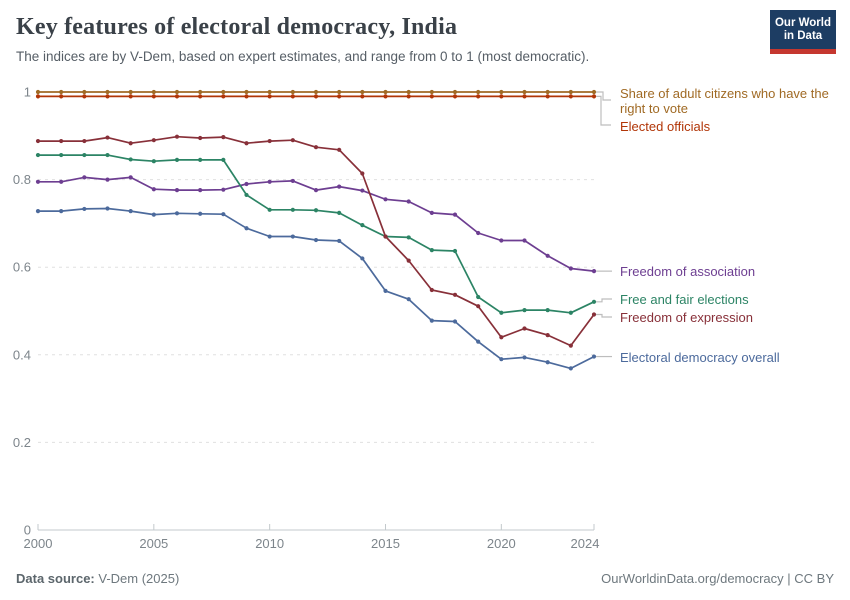  What do you see at coordinates (684, 299) in the screenshot?
I see `series-label-free-and-fair-elections: Free and fair elections` at bounding box center [684, 299].